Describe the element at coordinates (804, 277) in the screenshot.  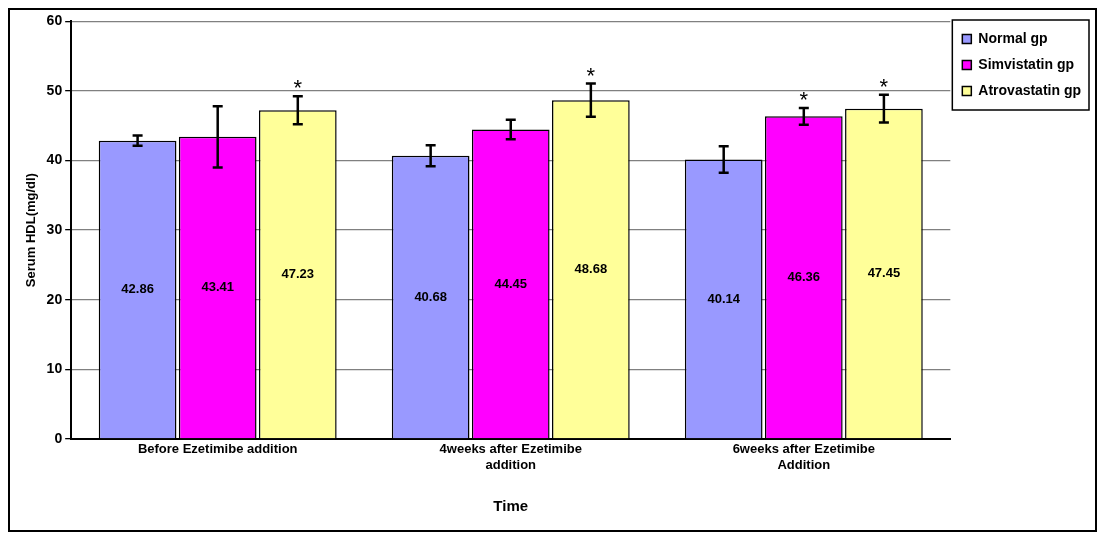
I see `data-label: 46.36` at that location.